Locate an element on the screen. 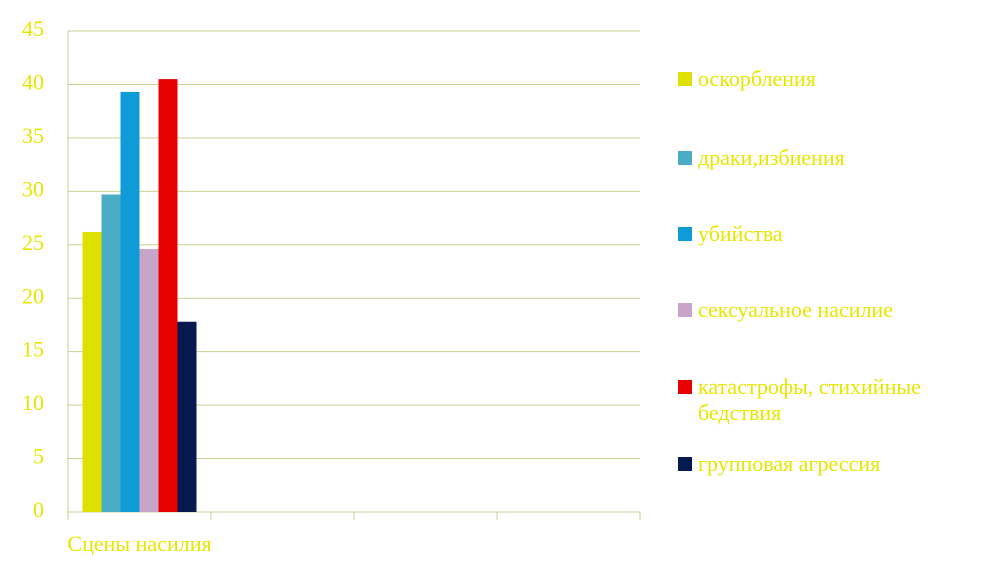 The width and height of the screenshot is (1000, 577). legend-label: групповая агрессия is located at coordinates (789, 463).